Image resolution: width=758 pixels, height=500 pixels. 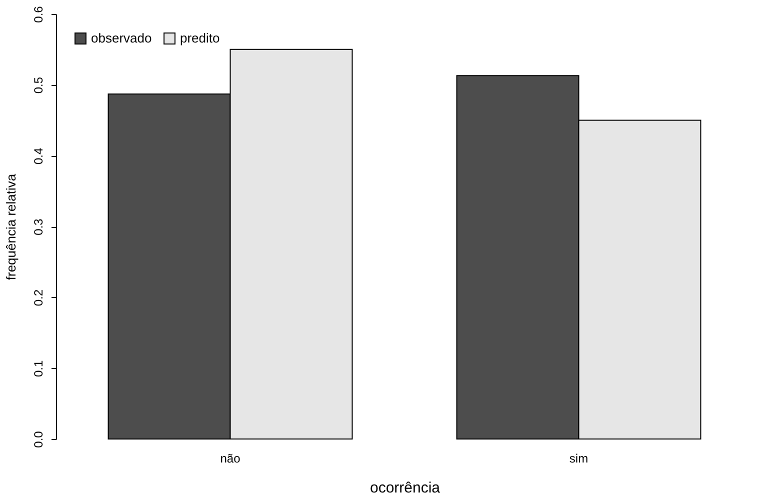 What do you see at coordinates (405, 488) in the screenshot?
I see `x-axis-title: ocorrência` at bounding box center [405, 488].